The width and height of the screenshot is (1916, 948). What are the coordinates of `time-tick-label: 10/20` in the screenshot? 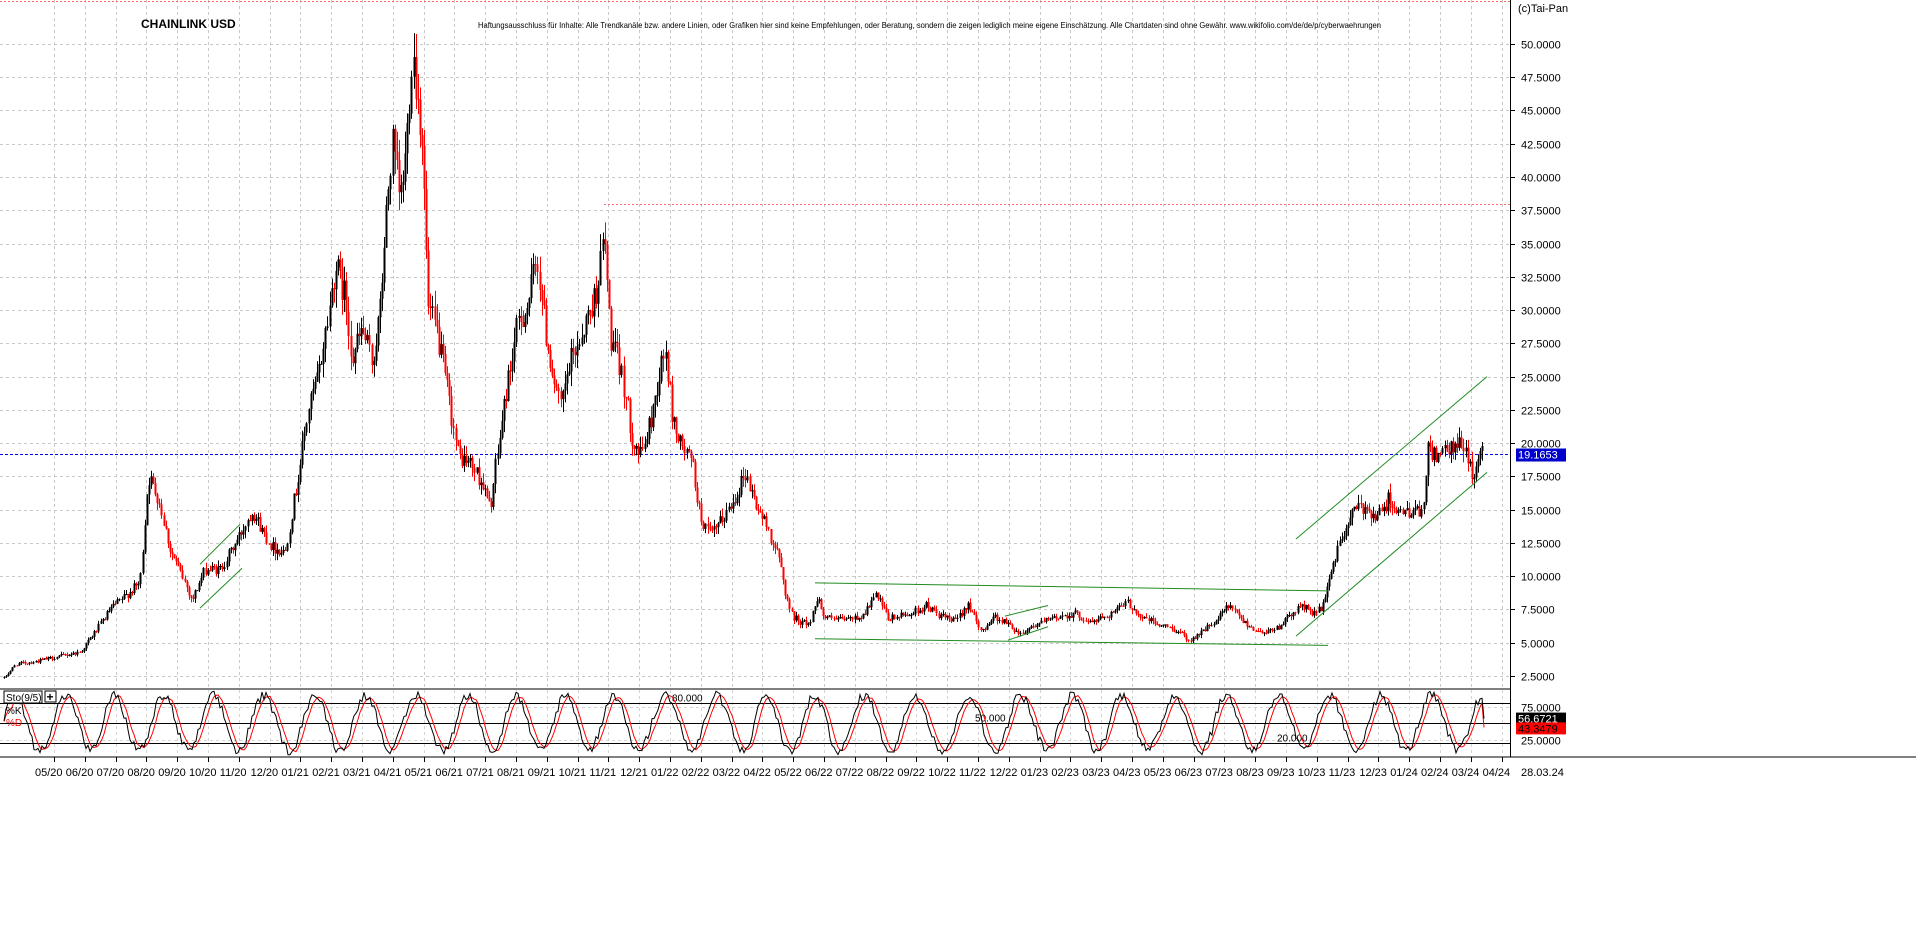 It's located at (203, 773).